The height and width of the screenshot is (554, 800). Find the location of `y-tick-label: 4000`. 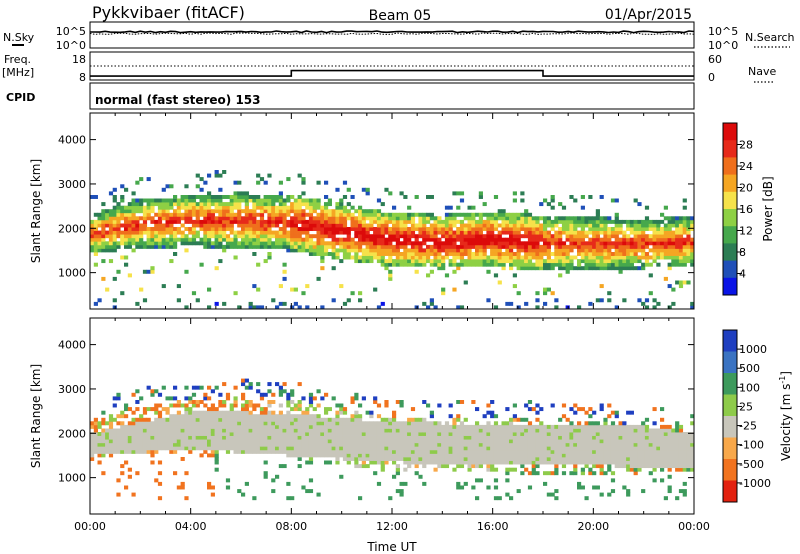

y-tick-label: 4000 is located at coordinates (72, 140).